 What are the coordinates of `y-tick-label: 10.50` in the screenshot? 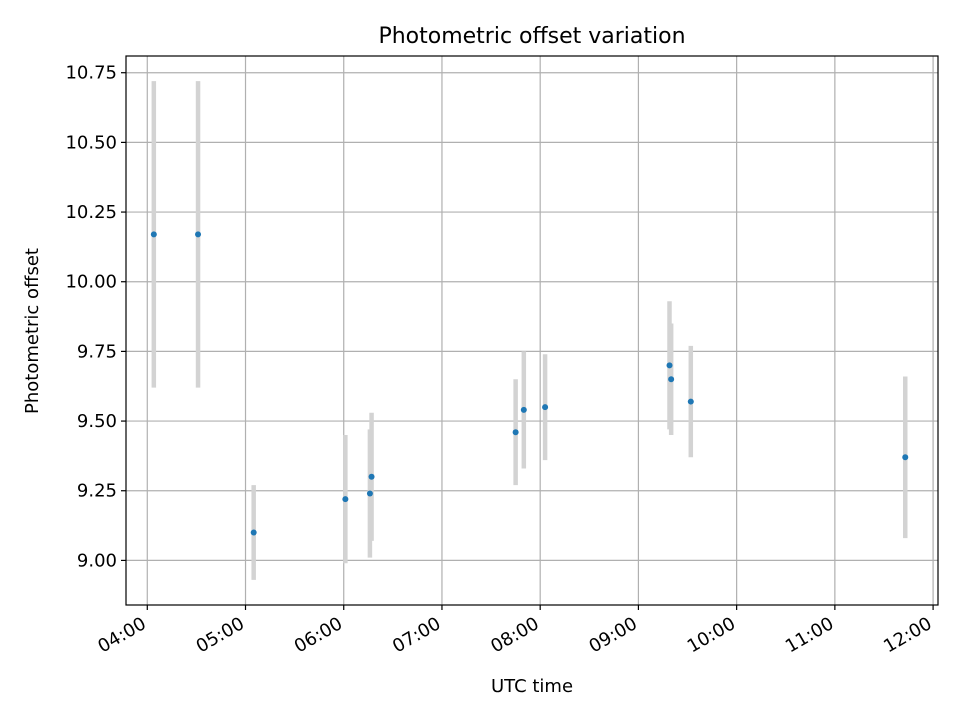 It's located at (91, 142).